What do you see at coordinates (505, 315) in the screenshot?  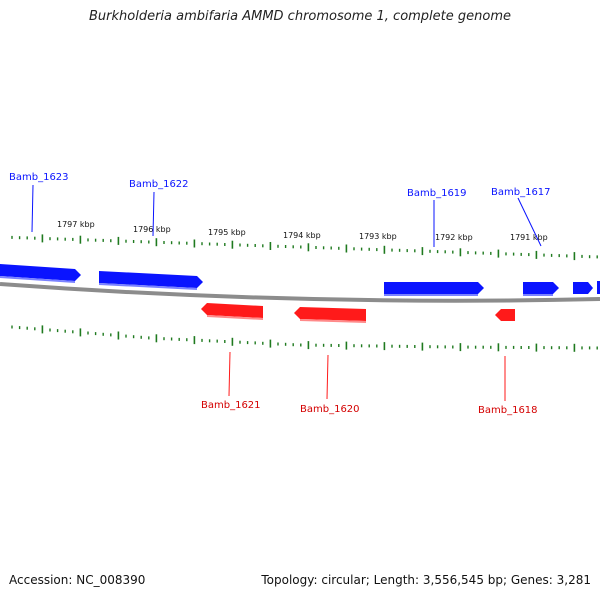 I see `gene-bamb-1618-arrow` at bounding box center [505, 315].